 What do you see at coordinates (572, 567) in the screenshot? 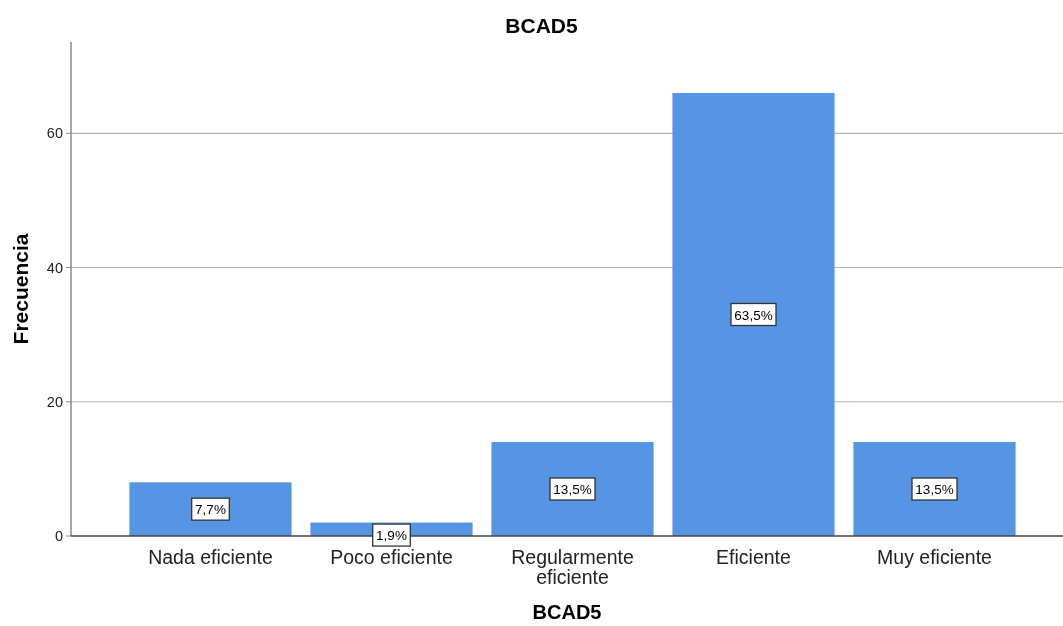
I see `x-tick-label: Regularmente eficiente` at bounding box center [572, 567].